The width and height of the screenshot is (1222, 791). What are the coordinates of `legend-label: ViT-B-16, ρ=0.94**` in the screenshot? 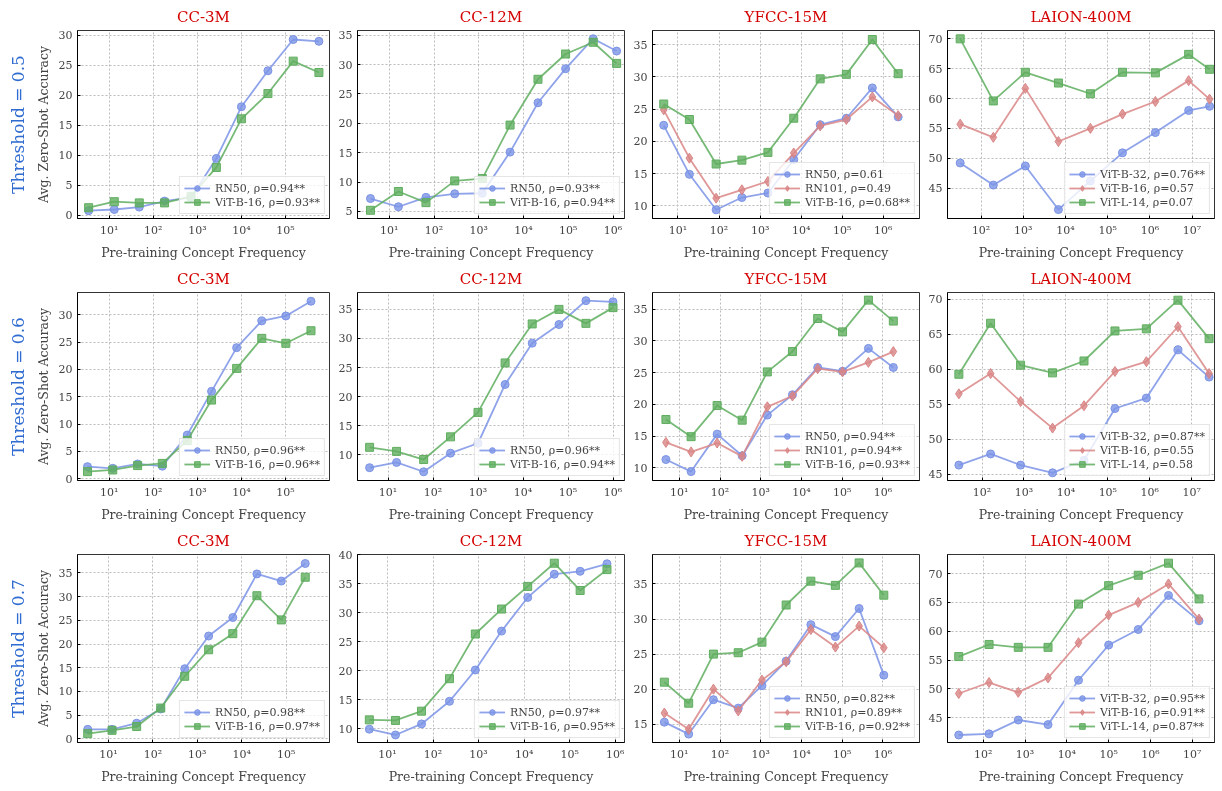 It's located at (562, 202).